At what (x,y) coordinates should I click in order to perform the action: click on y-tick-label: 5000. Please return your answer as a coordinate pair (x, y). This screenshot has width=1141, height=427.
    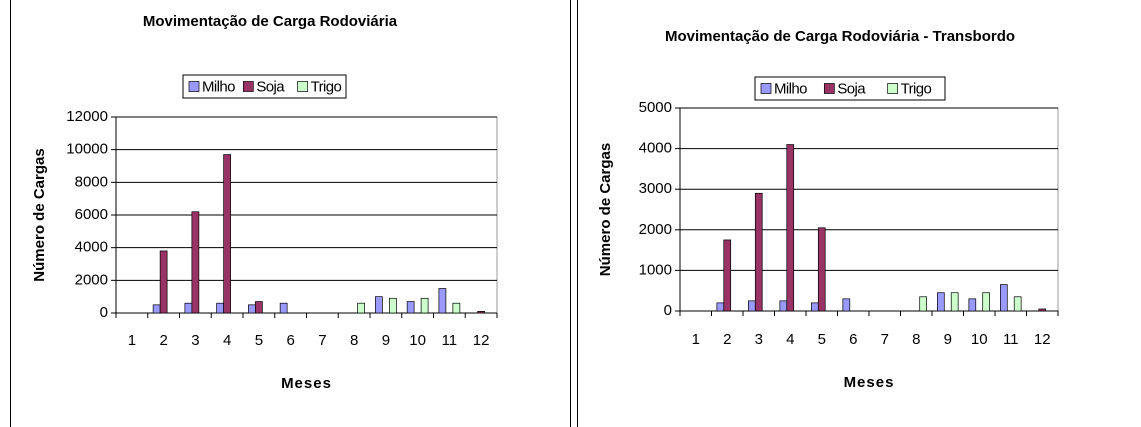
    Looking at the image, I should click on (655, 107).